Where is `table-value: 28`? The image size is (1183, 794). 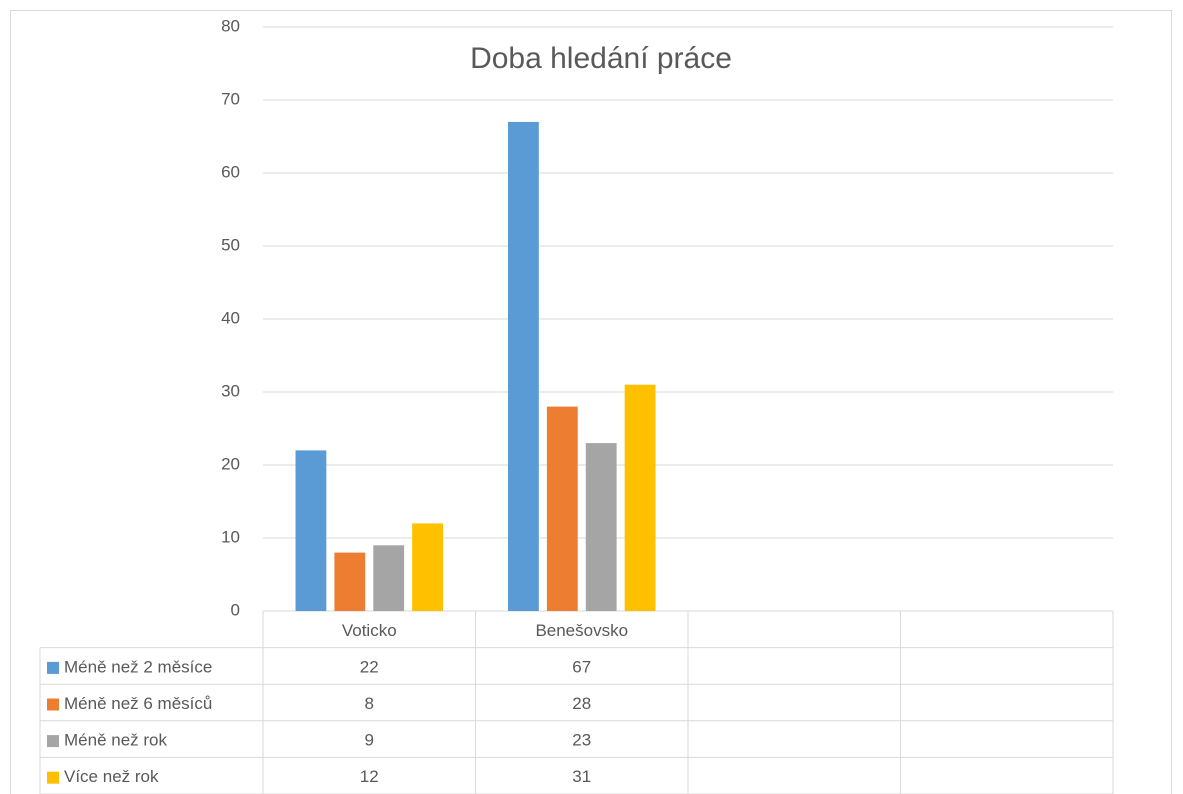 table-value: 28 is located at coordinates (581, 703).